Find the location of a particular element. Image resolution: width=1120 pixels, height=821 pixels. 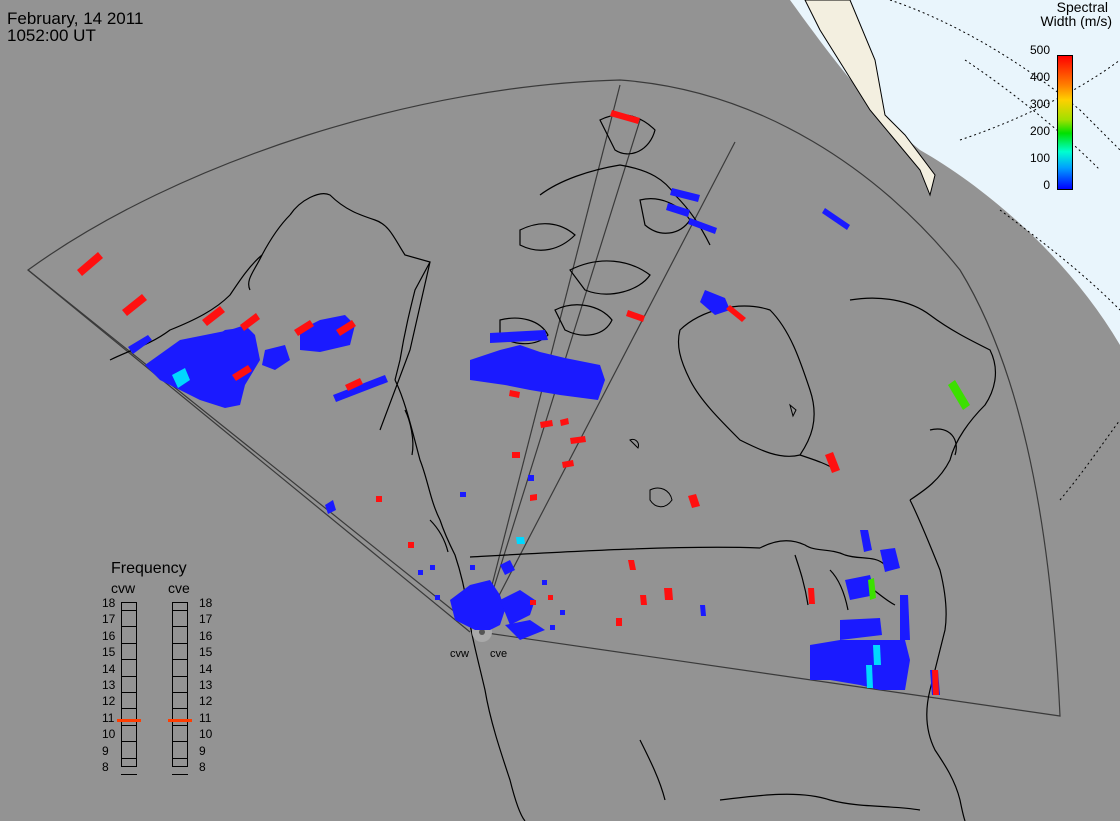

frequency-tick-right: 13 is located at coordinates (206, 685).